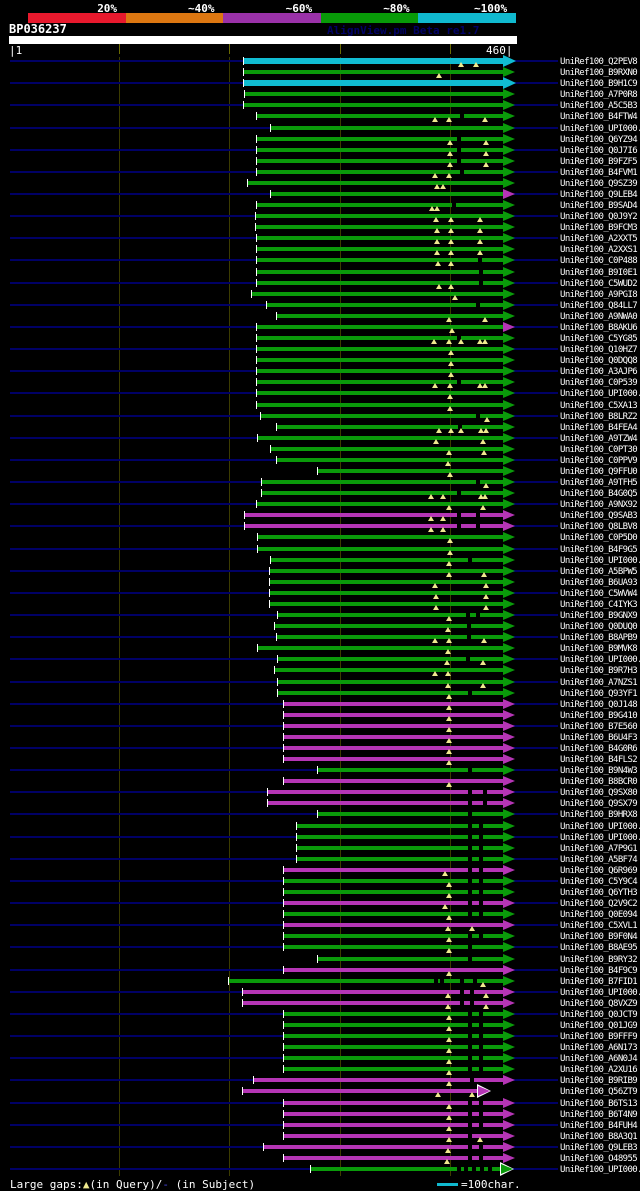 The width and height of the screenshot is (640, 1191). I want to click on hit-label: UniRef100_B6UA93, so click(599, 582).